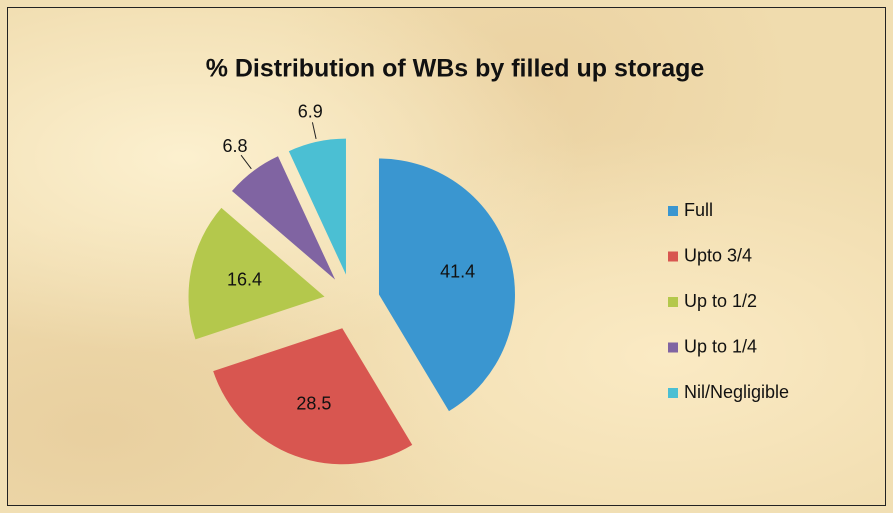  Describe the element at coordinates (736, 392) in the screenshot. I see `legend-label: Nil/Negligible` at that location.